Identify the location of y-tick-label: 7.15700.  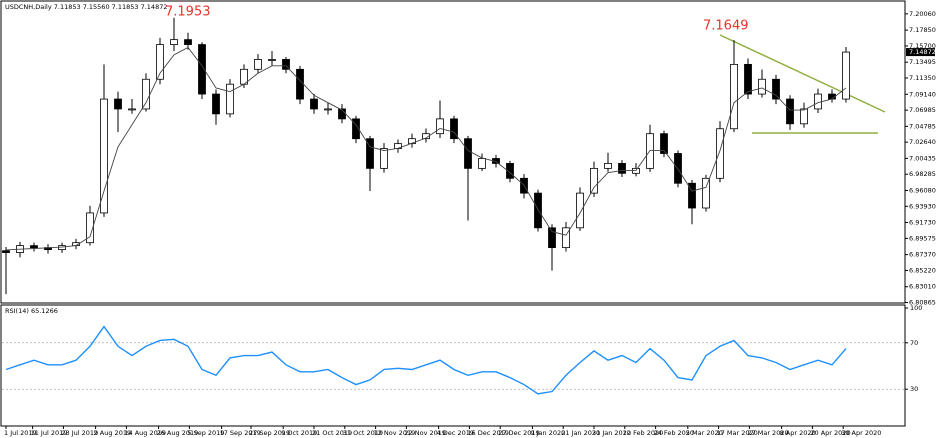
(922, 46).